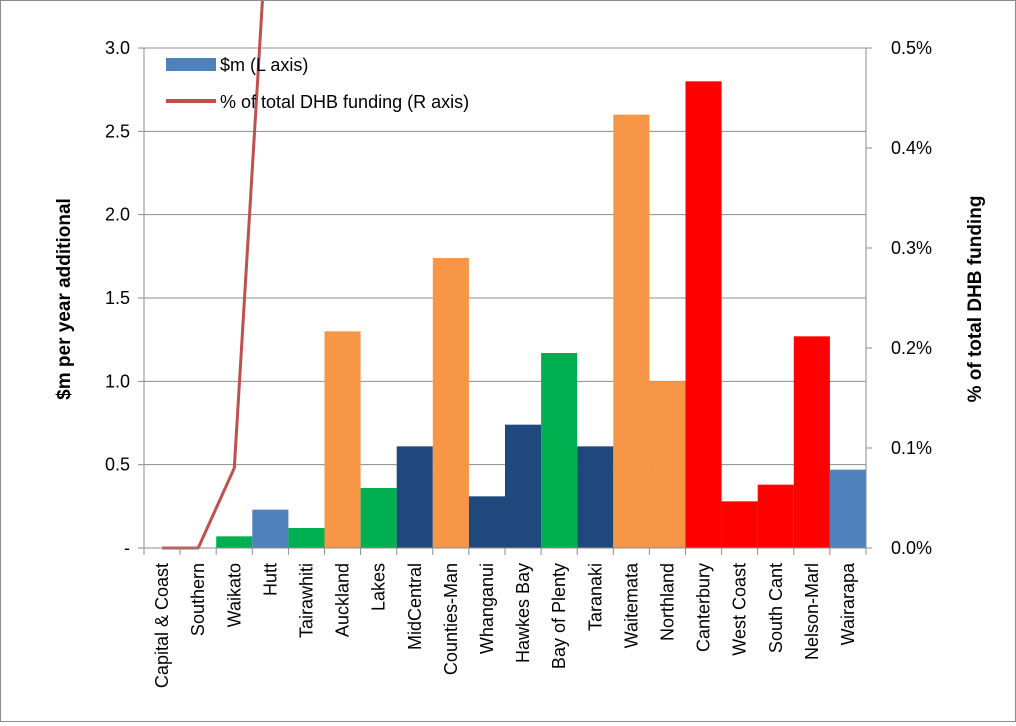  What do you see at coordinates (127, 548) in the screenshot?
I see `left-tick-label: -` at bounding box center [127, 548].